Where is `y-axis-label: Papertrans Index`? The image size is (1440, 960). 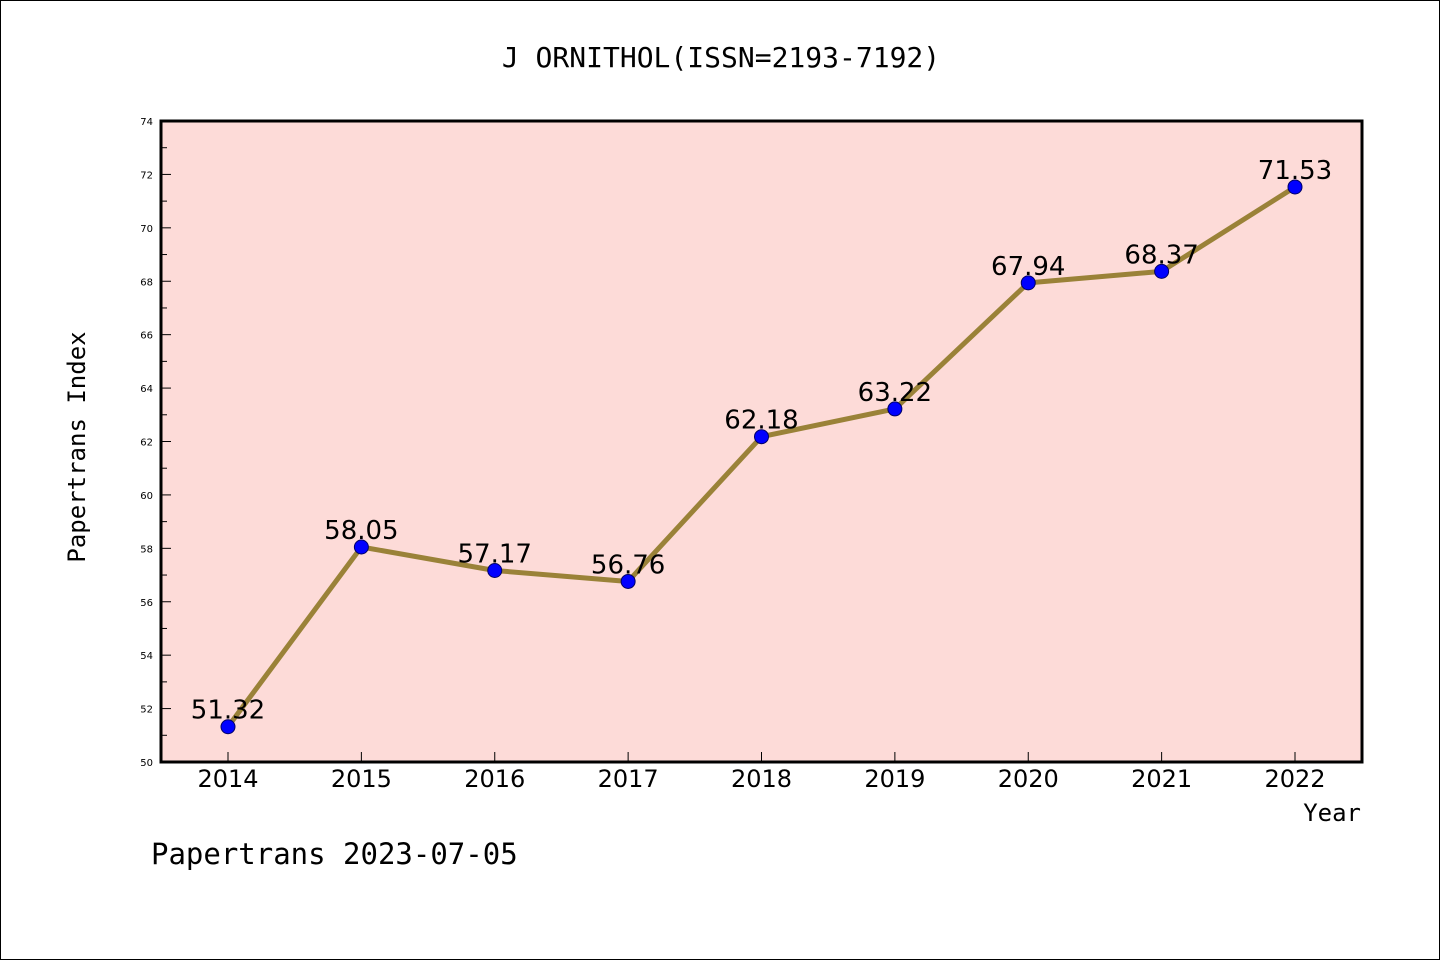
y-axis-label: Papertrans Index is located at coordinates (77, 446).